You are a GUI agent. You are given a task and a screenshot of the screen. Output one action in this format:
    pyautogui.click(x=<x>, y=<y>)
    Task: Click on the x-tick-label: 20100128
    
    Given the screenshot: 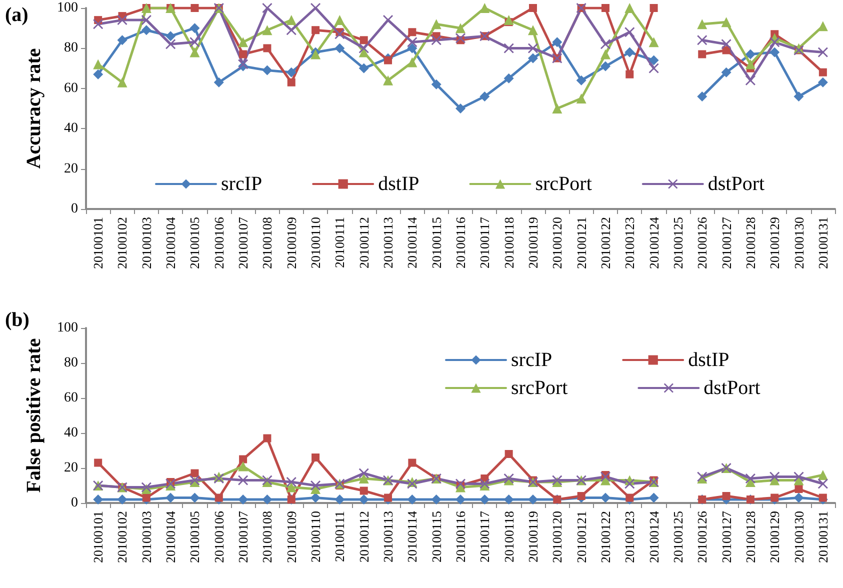 What is the action you would take?
    pyautogui.click(x=750, y=243)
    